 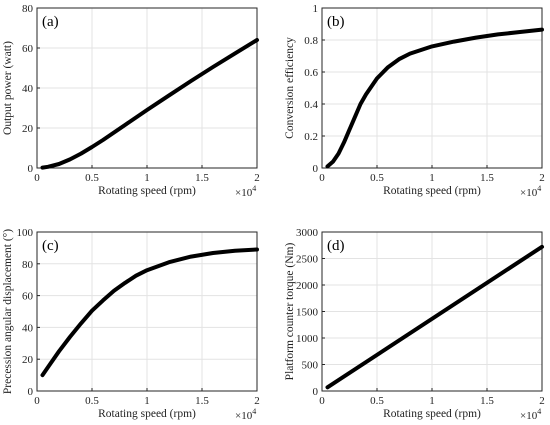 I want to click on y-tick-label: 3000, so click(x=307, y=233).